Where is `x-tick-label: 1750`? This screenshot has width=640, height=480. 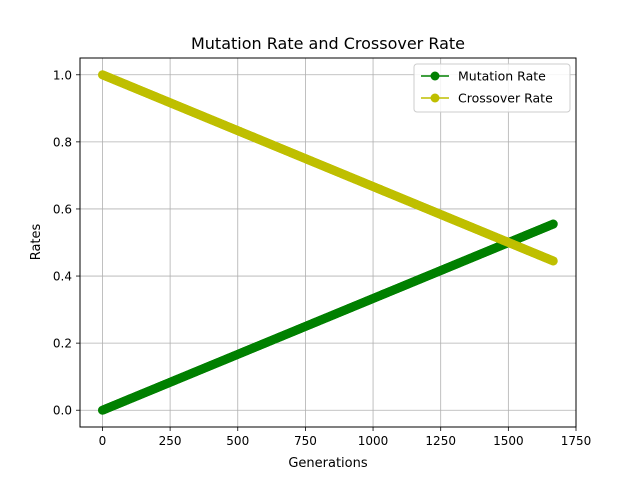 x-tick-label: 1750 is located at coordinates (576, 441).